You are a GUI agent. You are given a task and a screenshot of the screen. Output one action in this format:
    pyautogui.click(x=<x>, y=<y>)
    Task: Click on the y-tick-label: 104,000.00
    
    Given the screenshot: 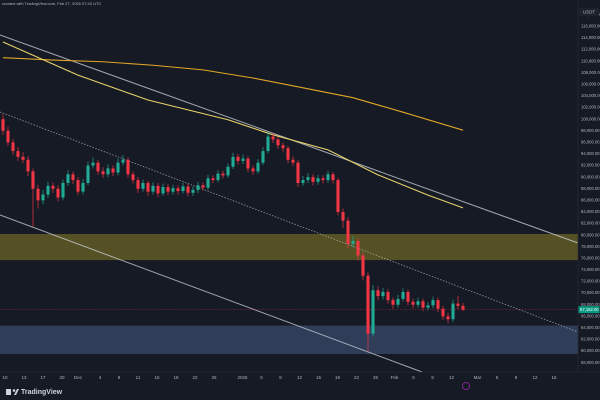 What is the action you would take?
    pyautogui.click(x=590, y=95)
    